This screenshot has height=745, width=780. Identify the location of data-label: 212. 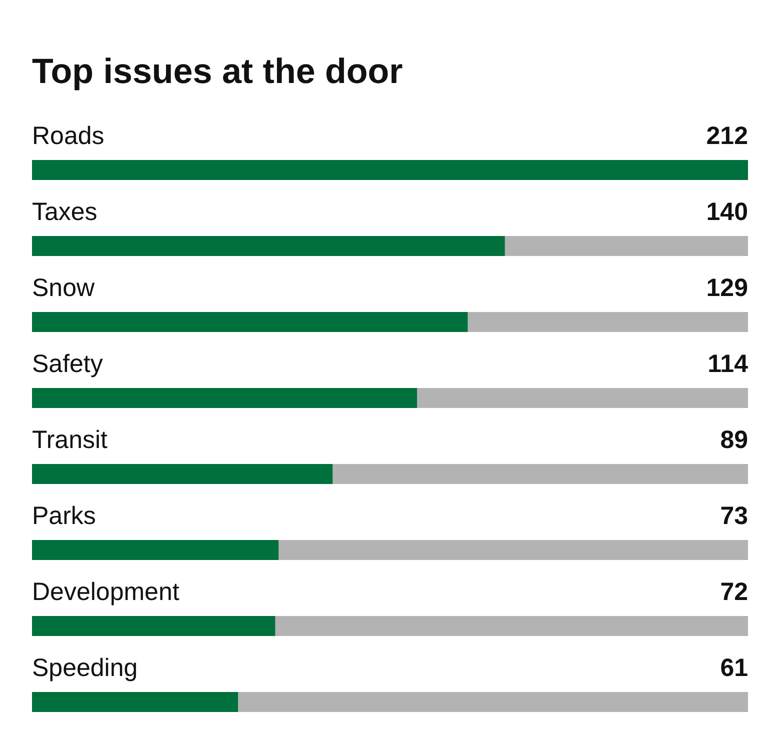
(727, 136).